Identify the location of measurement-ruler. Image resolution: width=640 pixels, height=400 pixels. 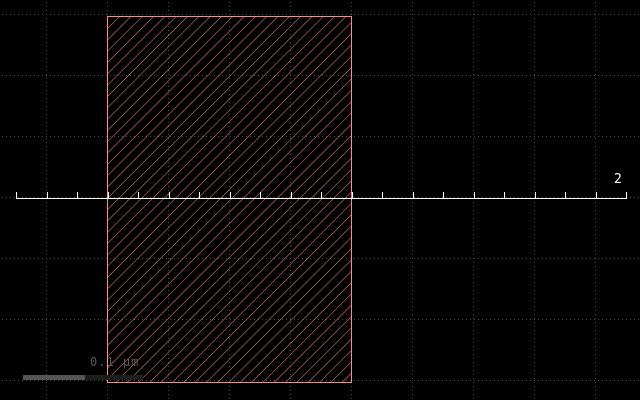
(321, 195).